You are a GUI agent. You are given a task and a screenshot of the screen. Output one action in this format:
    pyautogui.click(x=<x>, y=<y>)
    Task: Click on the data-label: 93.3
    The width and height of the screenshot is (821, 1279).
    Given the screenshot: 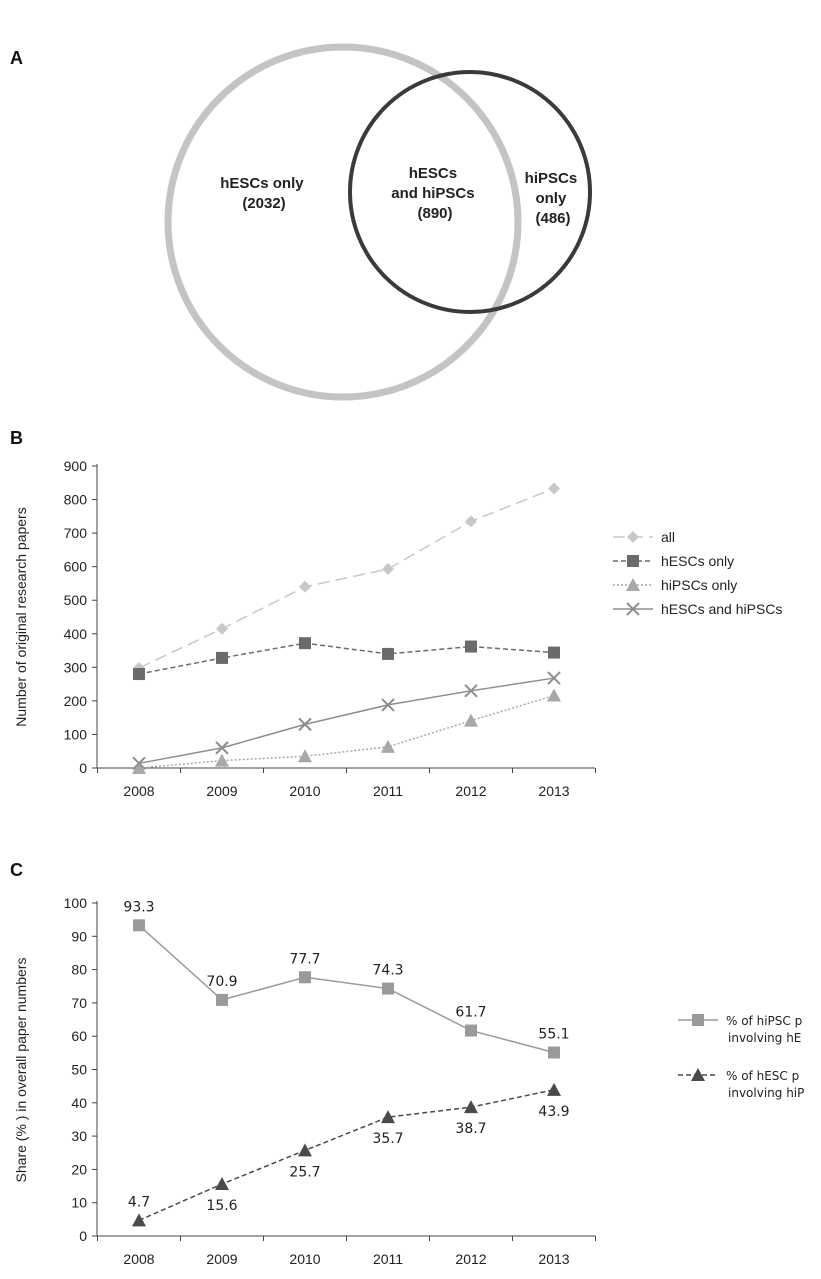 What is the action you would take?
    pyautogui.click(x=138, y=907)
    